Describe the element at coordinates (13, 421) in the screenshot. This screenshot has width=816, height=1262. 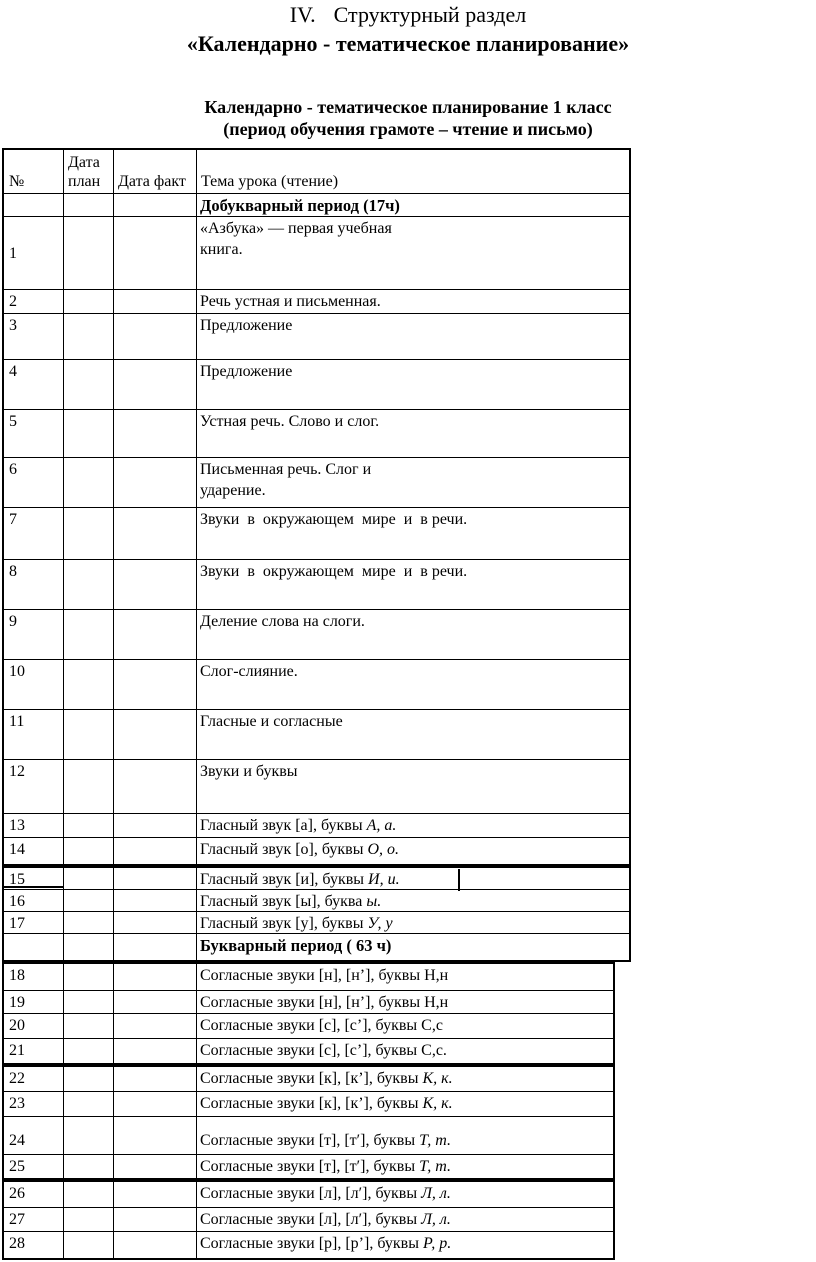
I see `lesson-number: 5` at that location.